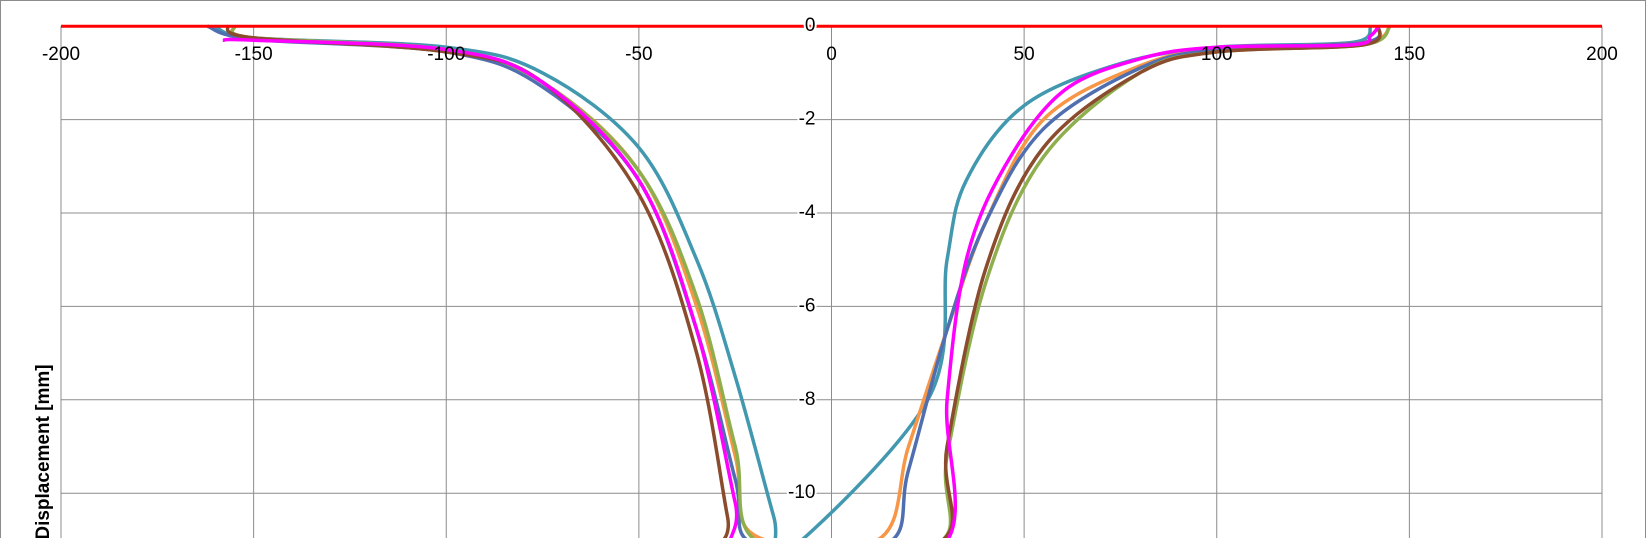 The image size is (1646, 538). I want to click on x-tick-label: 50, so click(1024, 54).